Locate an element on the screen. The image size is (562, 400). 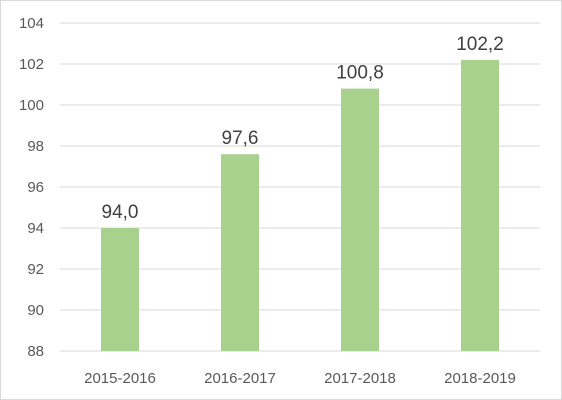
bar-2018-2019 is located at coordinates (480, 205).